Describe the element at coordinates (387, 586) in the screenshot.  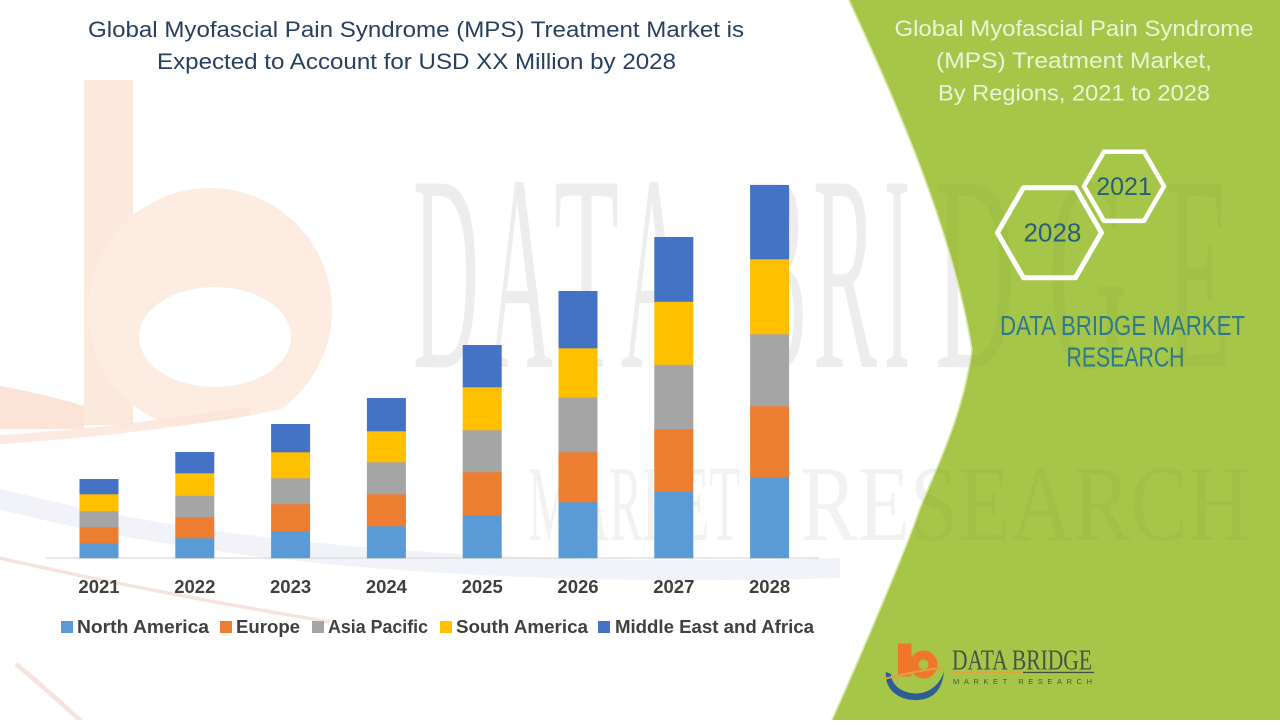
I see `svg-text: 2024` at that location.